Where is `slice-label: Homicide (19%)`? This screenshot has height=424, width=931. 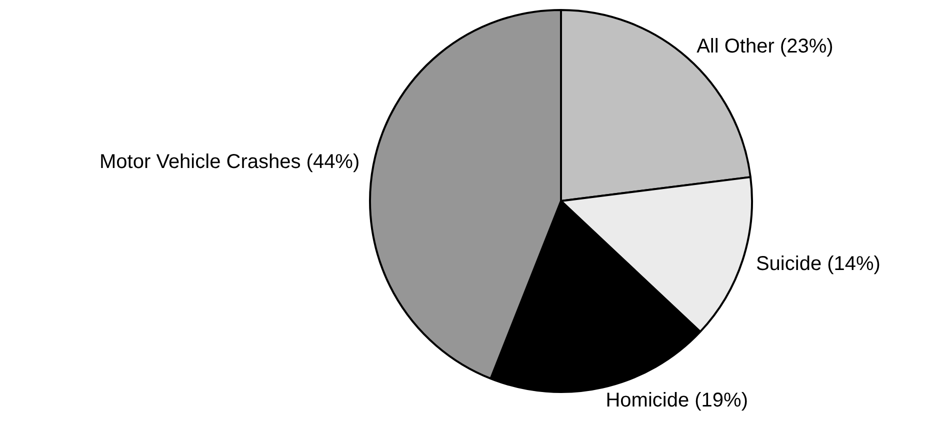 slice-label: Homicide (19%) is located at coordinates (677, 401).